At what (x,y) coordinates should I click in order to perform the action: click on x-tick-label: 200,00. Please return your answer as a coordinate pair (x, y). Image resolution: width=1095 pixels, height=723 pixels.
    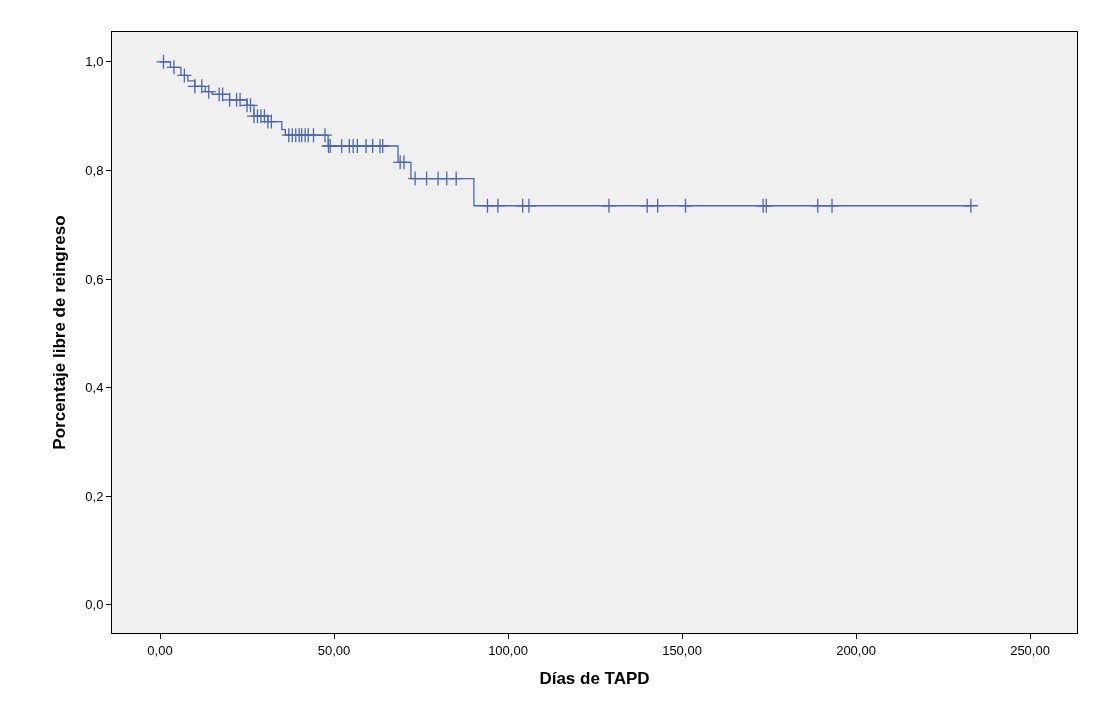
    Looking at the image, I should click on (856, 650).